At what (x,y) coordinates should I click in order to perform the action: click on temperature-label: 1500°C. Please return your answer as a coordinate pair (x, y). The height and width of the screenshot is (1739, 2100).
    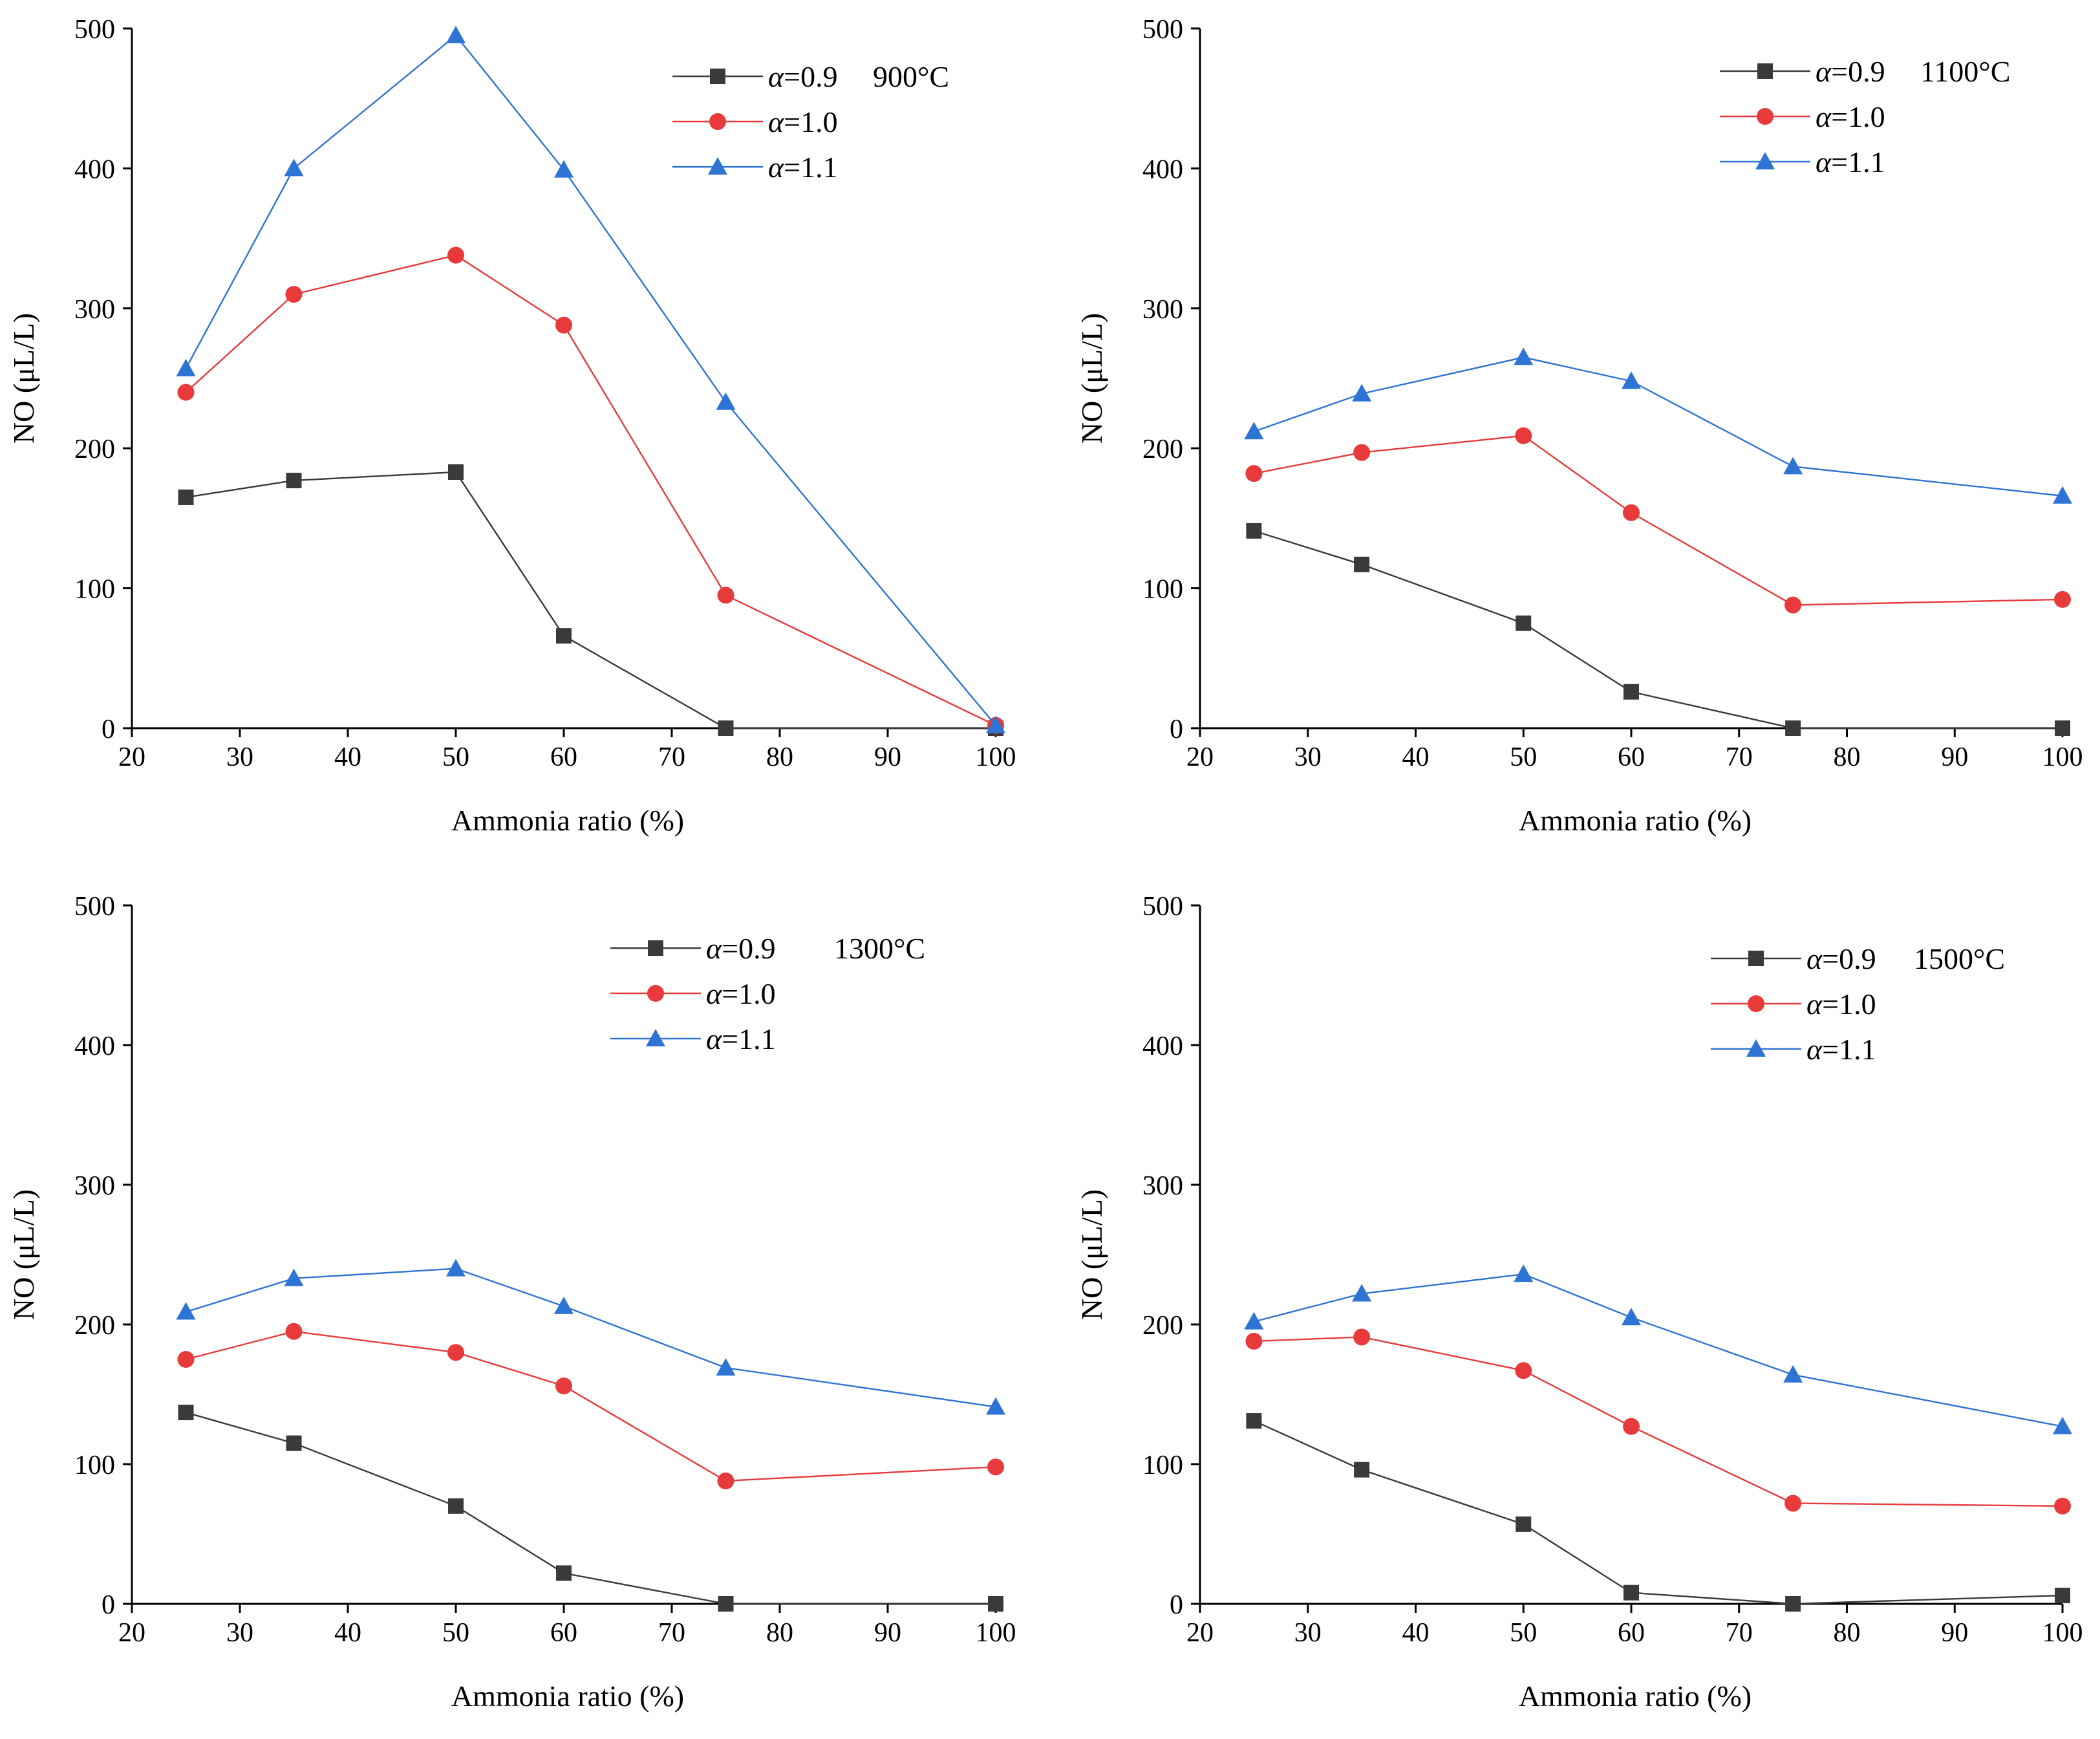
    Looking at the image, I should click on (1959, 958).